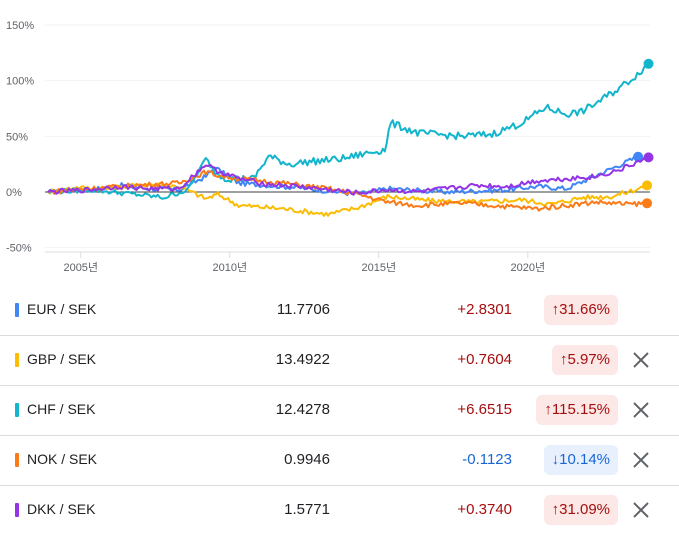 This screenshot has width=679, height=535. Describe the element at coordinates (303, 309) in the screenshot. I see `exchange-rate: 11.7706` at that location.